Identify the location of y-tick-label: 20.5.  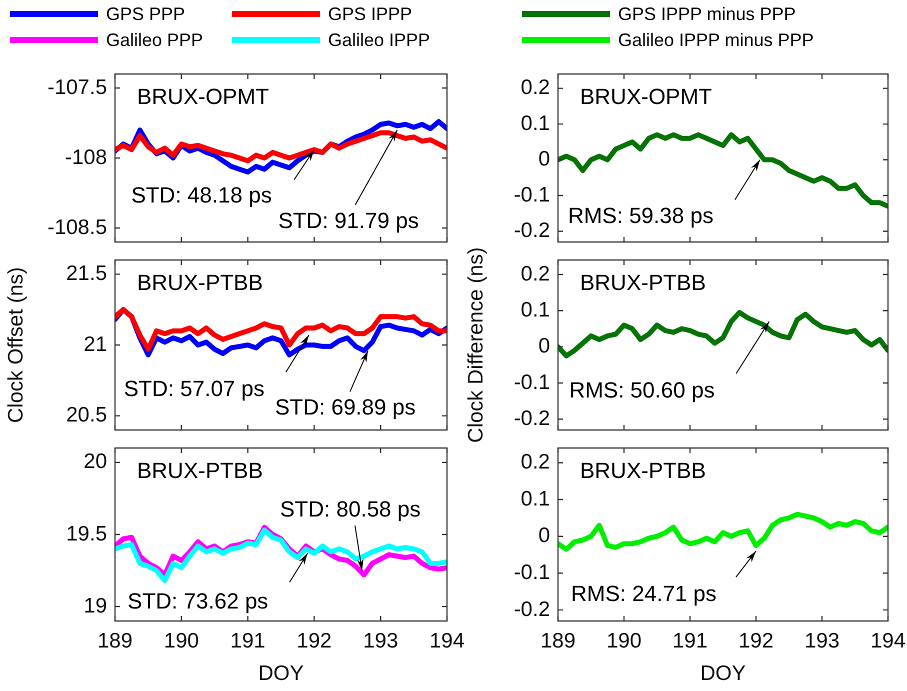
(86, 415).